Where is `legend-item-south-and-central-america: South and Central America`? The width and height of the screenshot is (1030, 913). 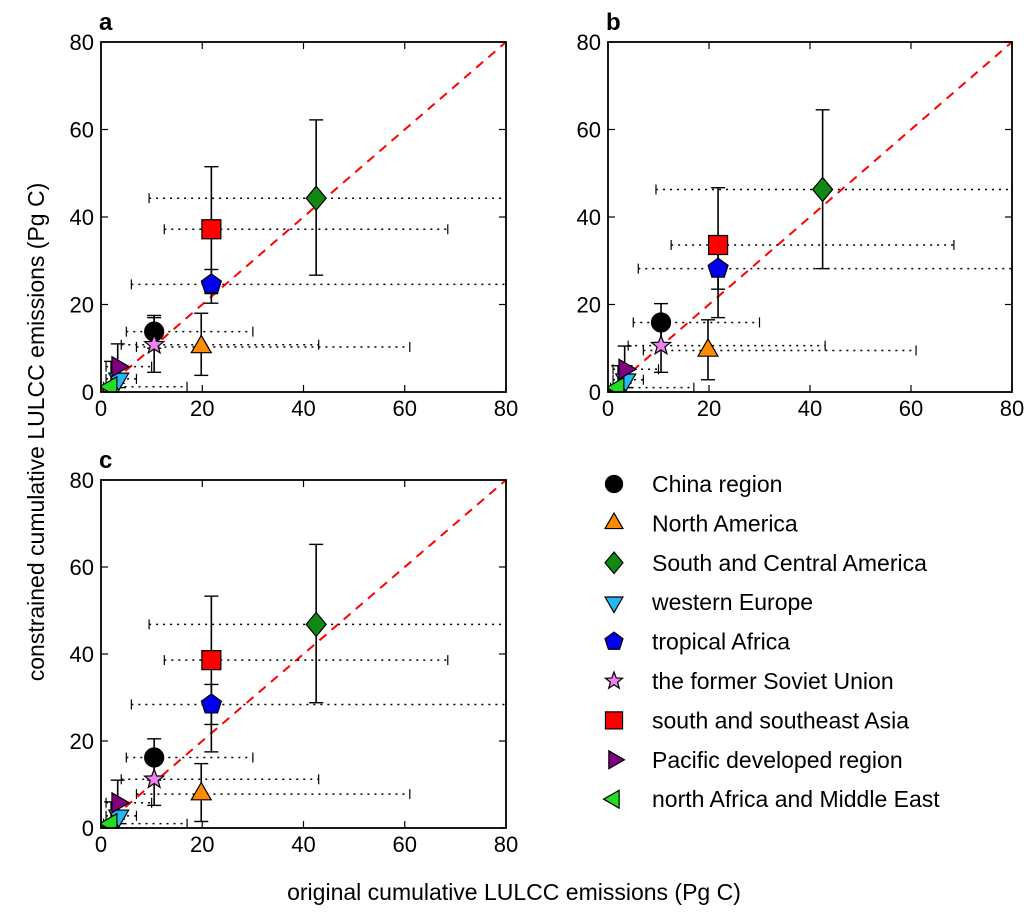 legend-item-south-and-central-america: South and Central America is located at coordinates (765, 563).